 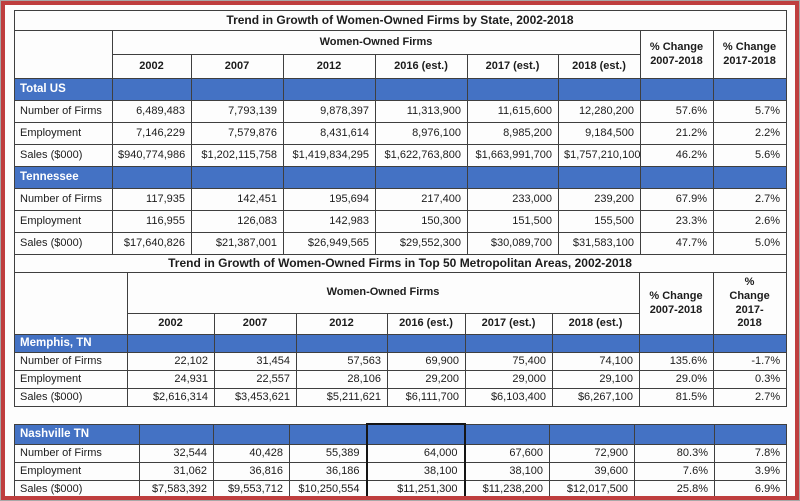 What do you see at coordinates (599, 199) in the screenshot?
I see `data-cell: 239,200` at bounding box center [599, 199].